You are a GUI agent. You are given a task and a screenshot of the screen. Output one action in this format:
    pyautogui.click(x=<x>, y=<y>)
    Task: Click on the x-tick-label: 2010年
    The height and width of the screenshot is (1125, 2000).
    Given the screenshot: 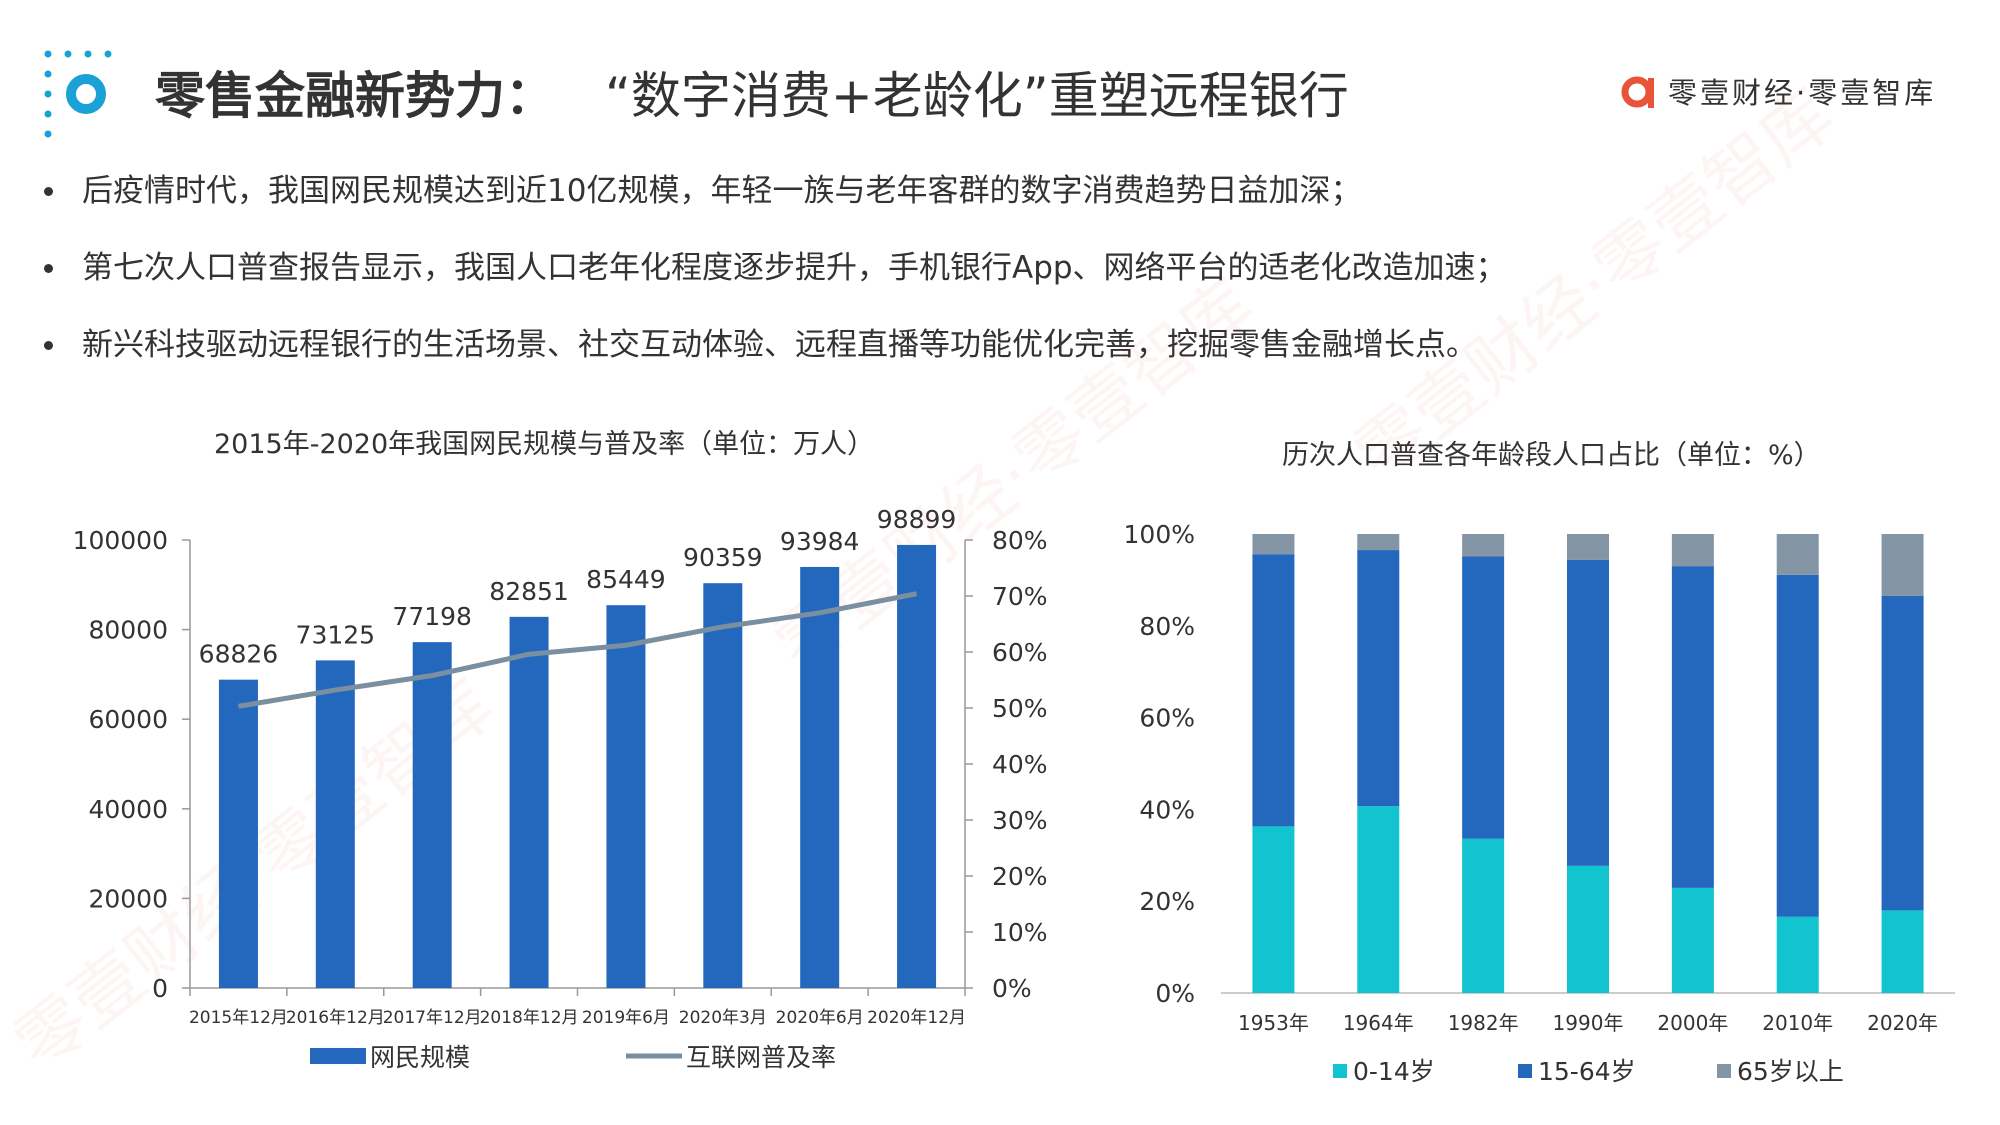 What is the action you would take?
    pyautogui.click(x=1797, y=1023)
    